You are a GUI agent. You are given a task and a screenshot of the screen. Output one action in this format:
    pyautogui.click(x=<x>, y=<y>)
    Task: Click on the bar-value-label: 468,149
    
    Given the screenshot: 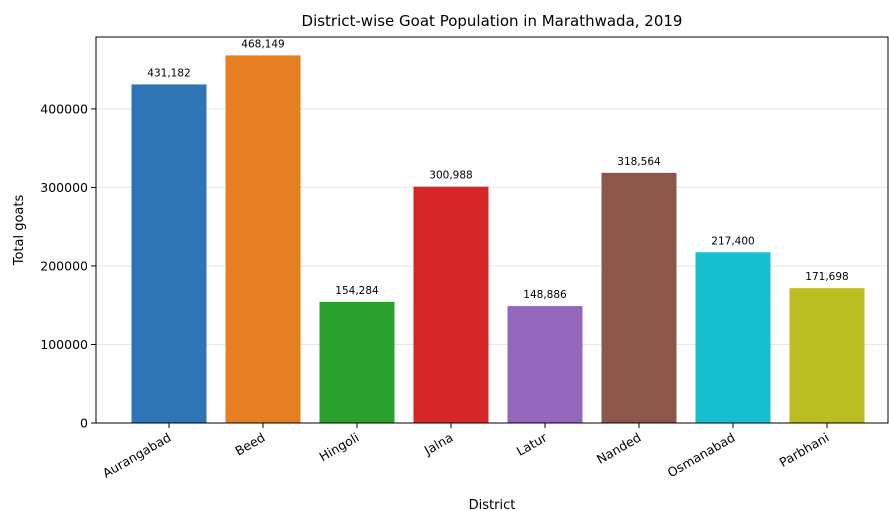 What is the action you would take?
    pyautogui.click(x=262, y=44)
    